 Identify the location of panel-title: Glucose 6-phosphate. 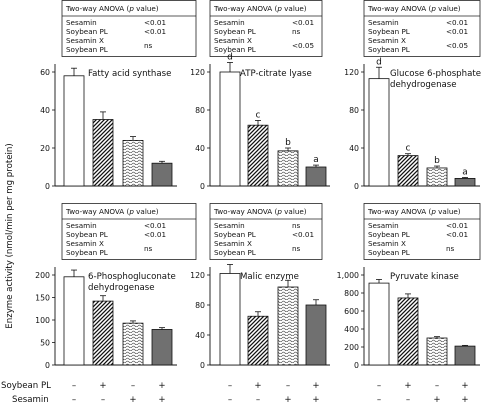
(435, 74).